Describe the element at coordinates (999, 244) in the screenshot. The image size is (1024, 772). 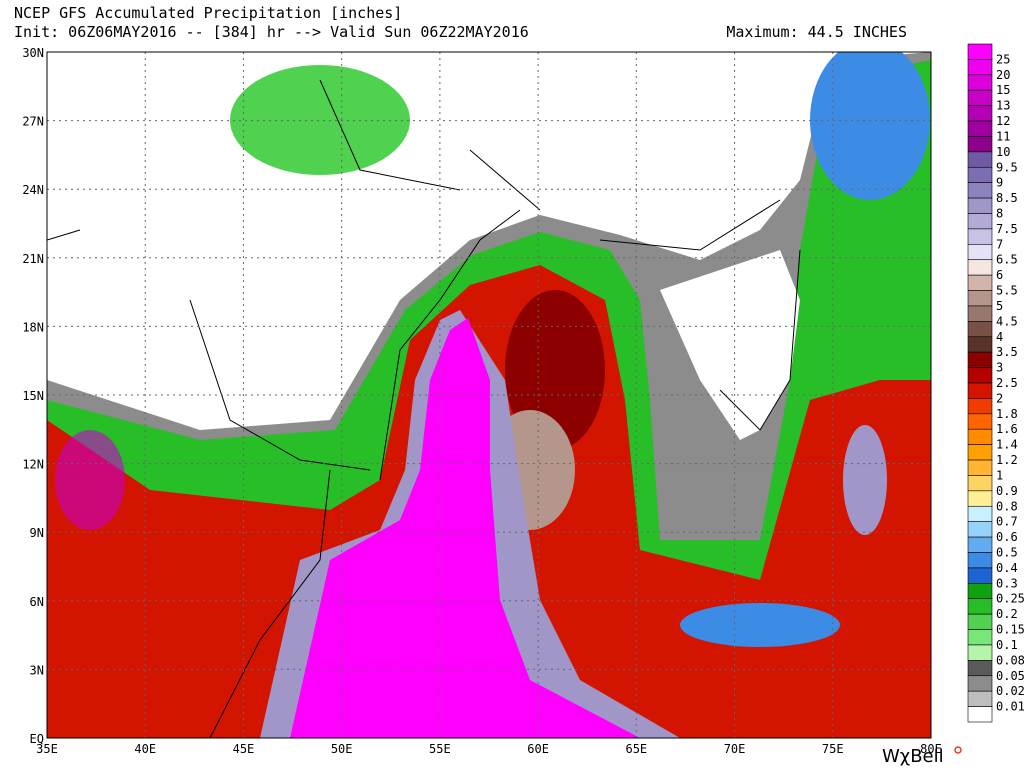
I see `colorbar-label: 7` at that location.